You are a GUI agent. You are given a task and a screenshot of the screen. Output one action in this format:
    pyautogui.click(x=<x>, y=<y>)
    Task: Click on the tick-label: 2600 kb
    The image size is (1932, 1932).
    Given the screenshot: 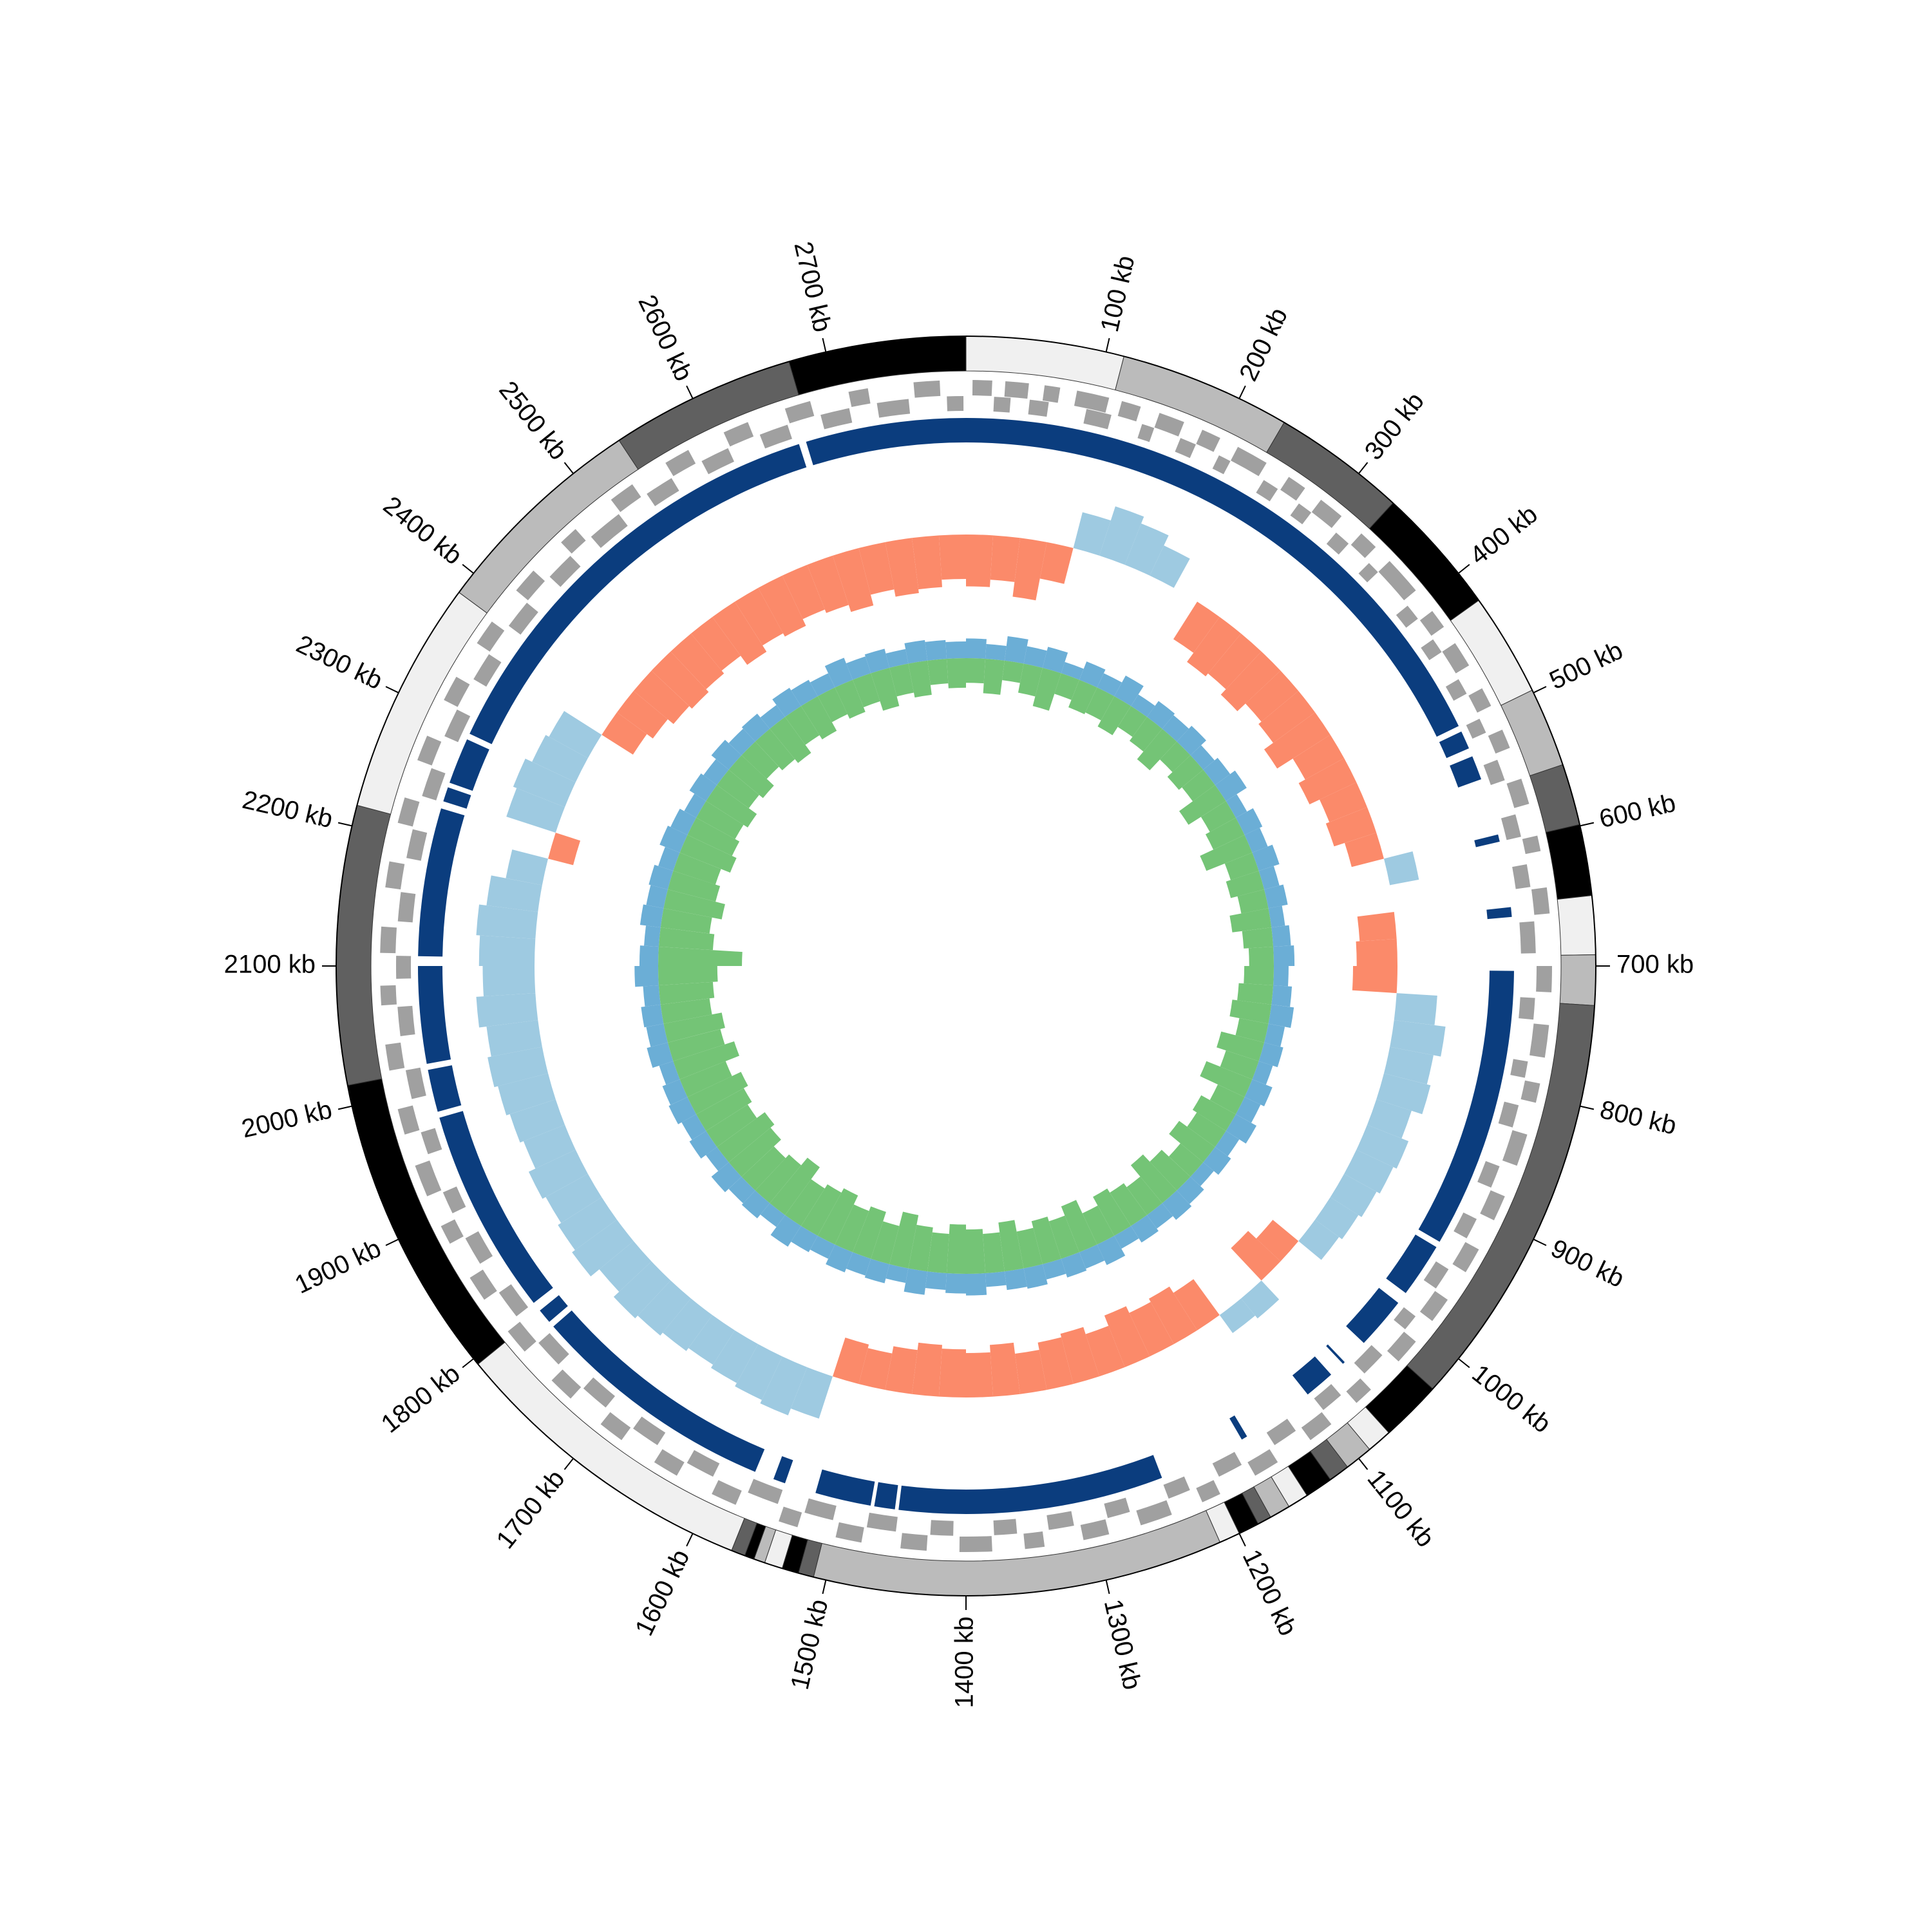 What is the action you would take?
    pyautogui.click(x=664, y=337)
    